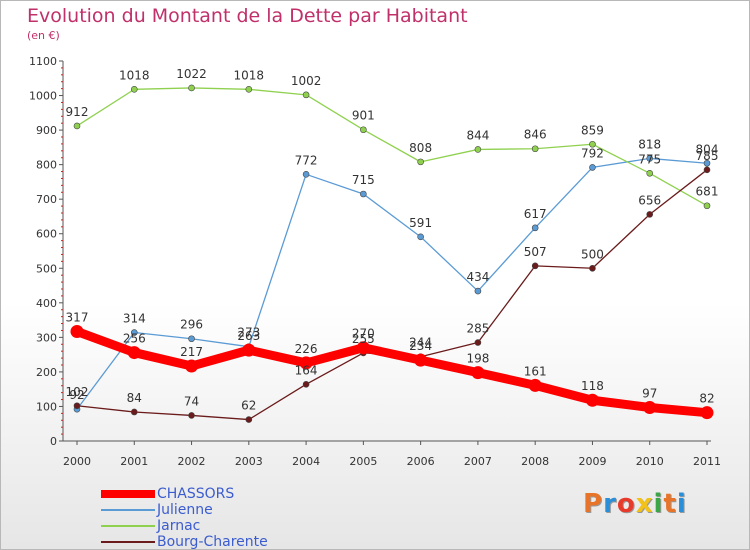 The image size is (750, 550). Describe the element at coordinates (477, 359) in the screenshot. I see `data-label: 198` at that location.